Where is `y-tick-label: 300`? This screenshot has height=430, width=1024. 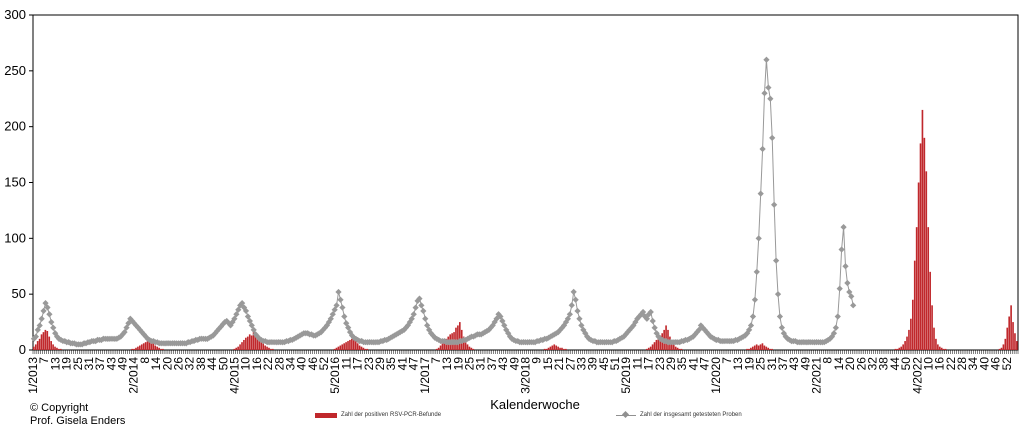
y-tick-label: 300 is located at coordinates (15, 14).